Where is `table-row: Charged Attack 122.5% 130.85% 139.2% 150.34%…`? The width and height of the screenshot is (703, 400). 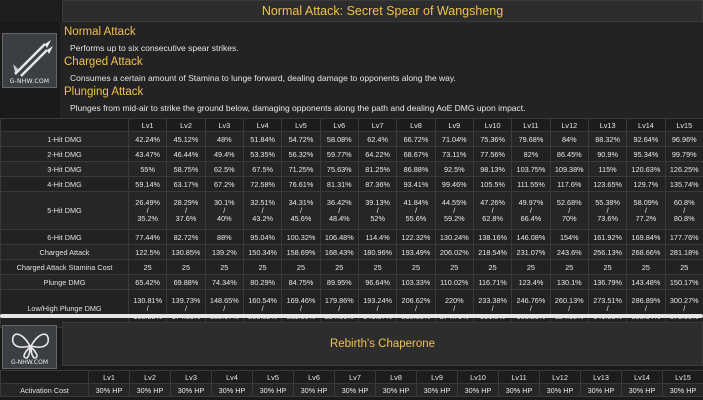 table-row: Charged Attack 122.5% 130.85% 139.2% 150.34%… is located at coordinates (351, 252).